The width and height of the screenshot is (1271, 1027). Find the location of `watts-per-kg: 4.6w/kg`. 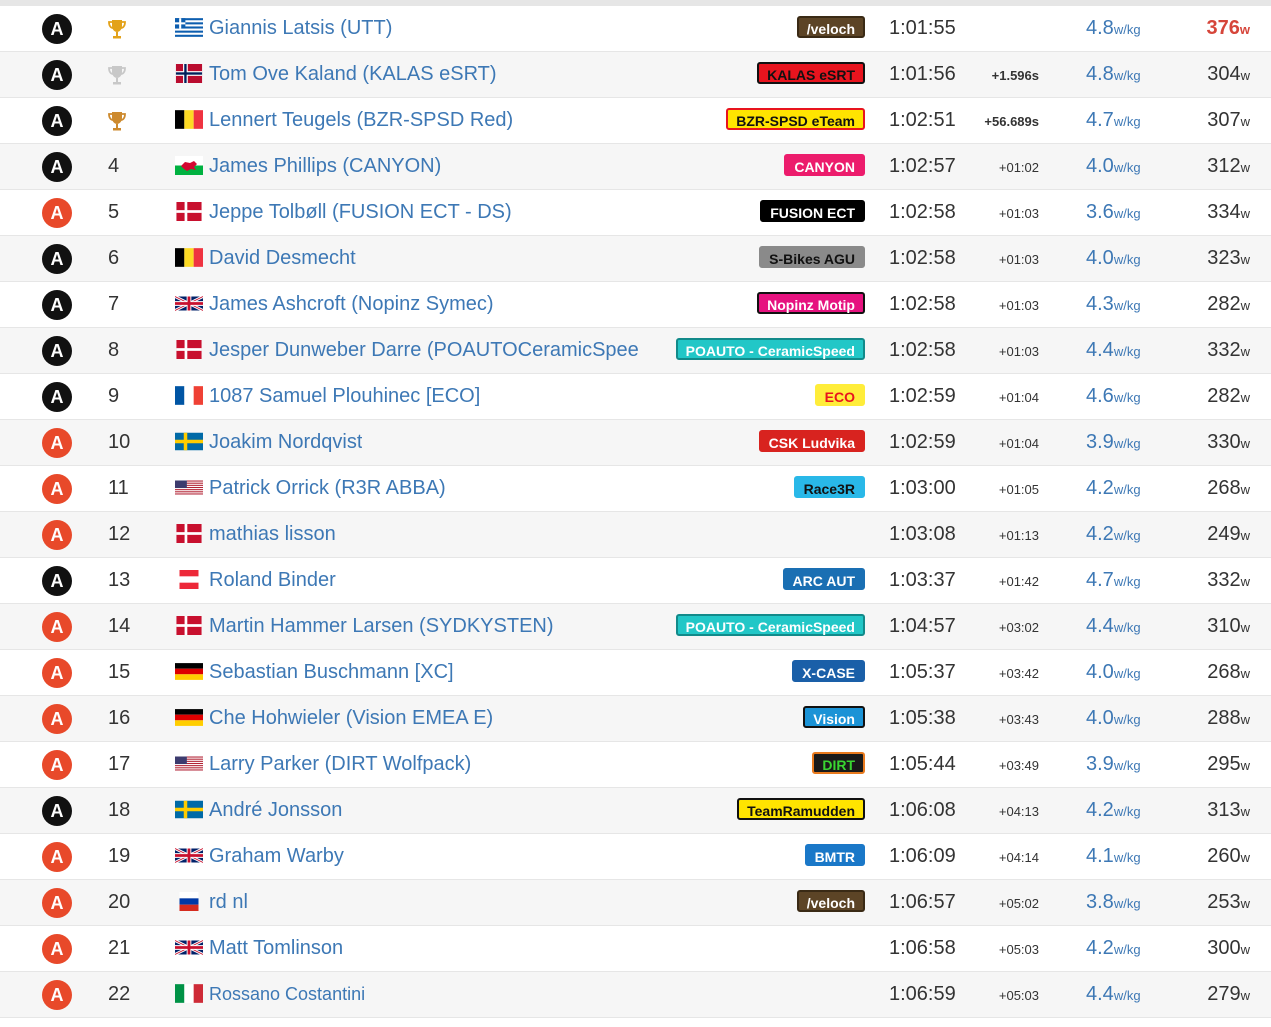

watts-per-kg: 4.6w/kg is located at coordinates (1113, 396).